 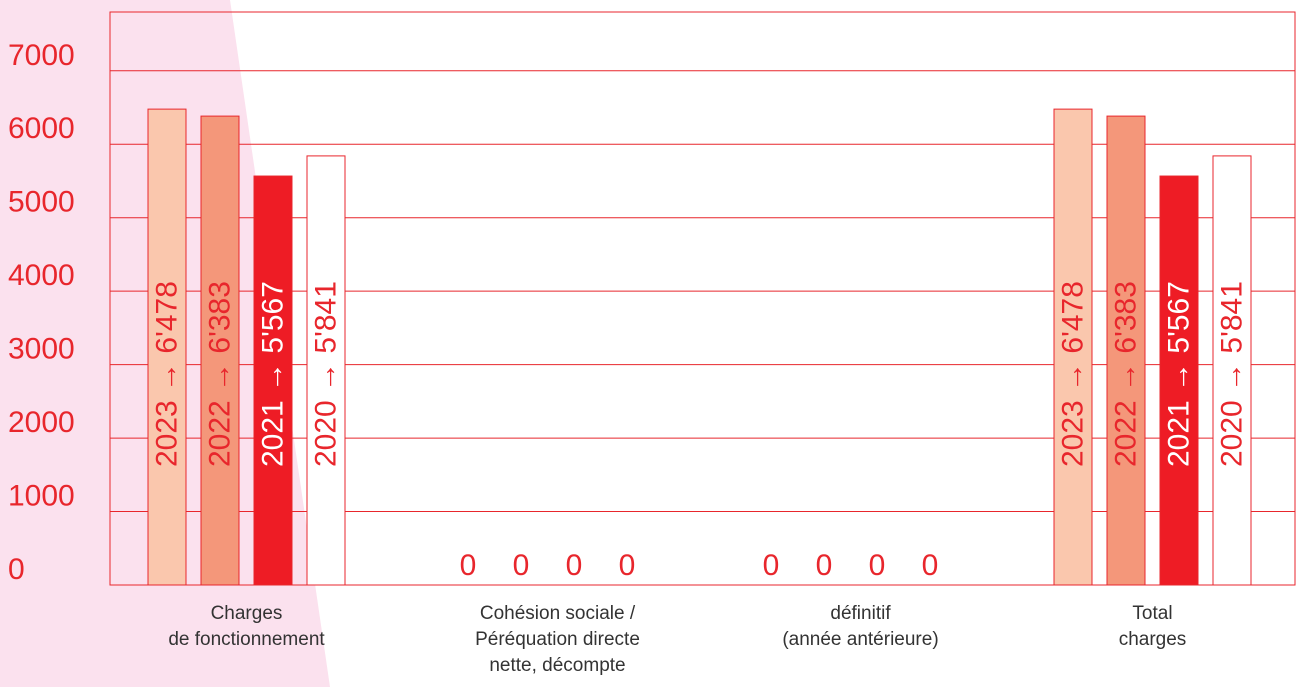 What do you see at coordinates (557, 665) in the screenshot?
I see `category-label-line: nette, décompte` at bounding box center [557, 665].